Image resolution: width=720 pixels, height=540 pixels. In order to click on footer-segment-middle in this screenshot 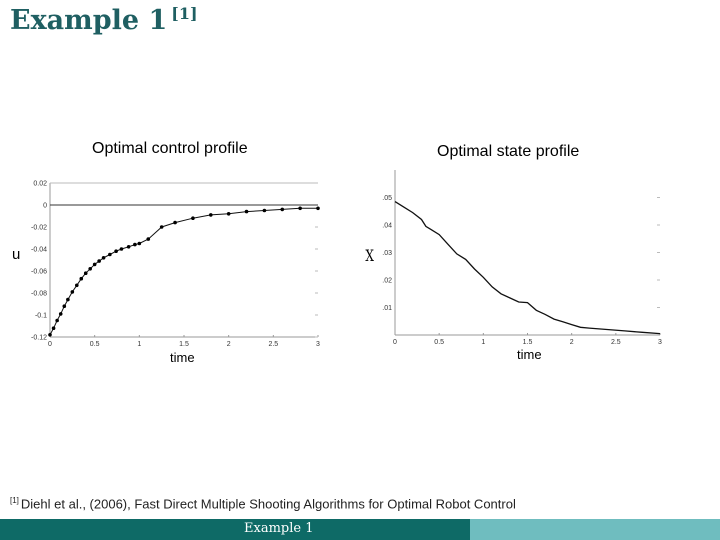, I will do `click(351, 529)`.